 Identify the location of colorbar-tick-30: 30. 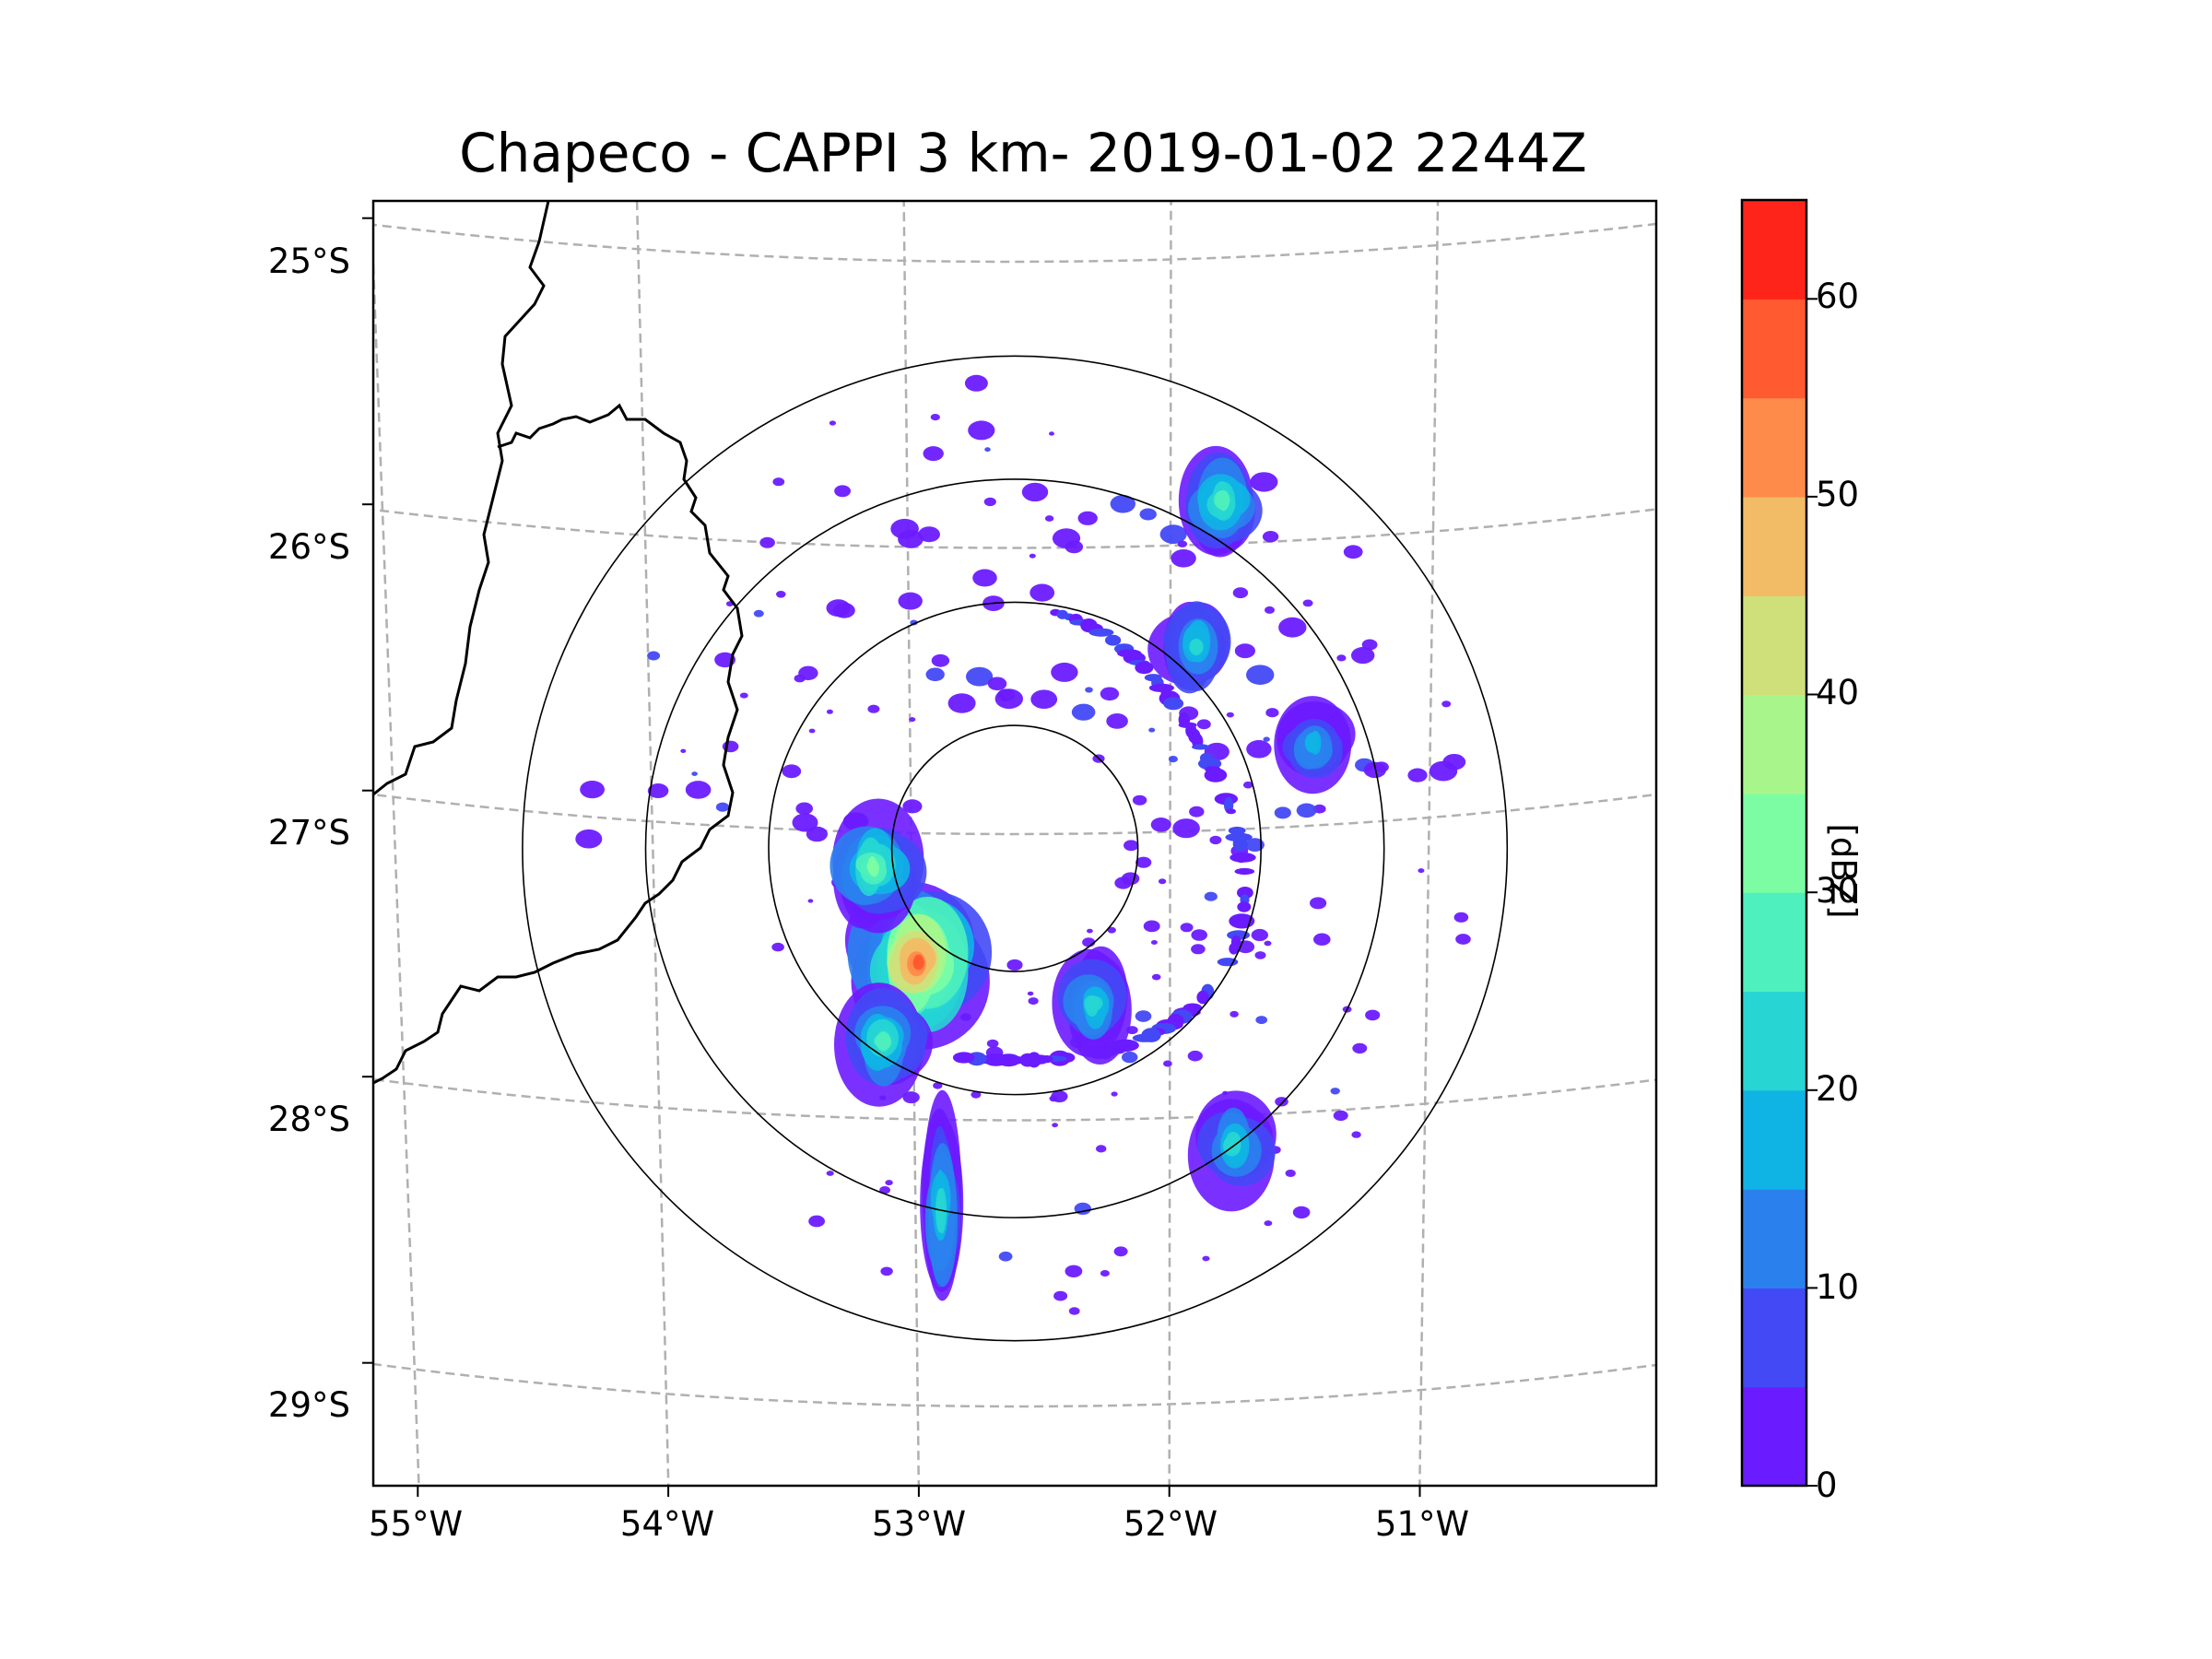
(1838, 891).